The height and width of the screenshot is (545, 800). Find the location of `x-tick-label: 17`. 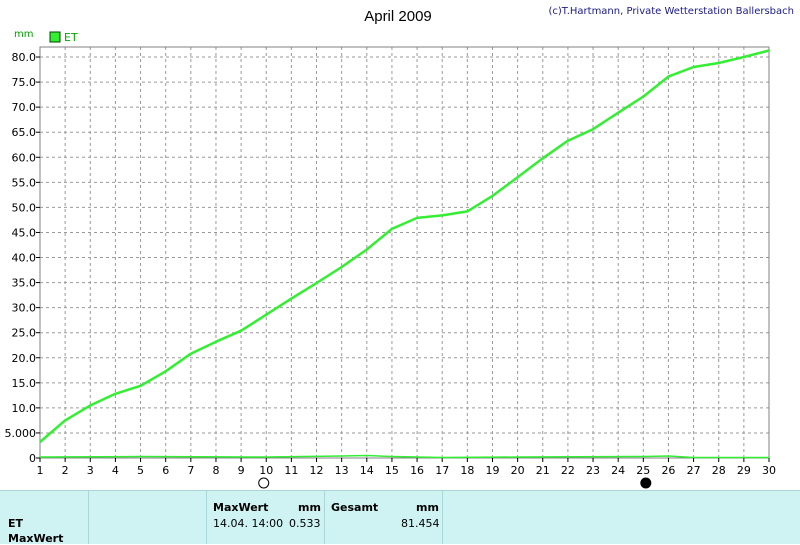

x-tick-label: 17 is located at coordinates (442, 470).